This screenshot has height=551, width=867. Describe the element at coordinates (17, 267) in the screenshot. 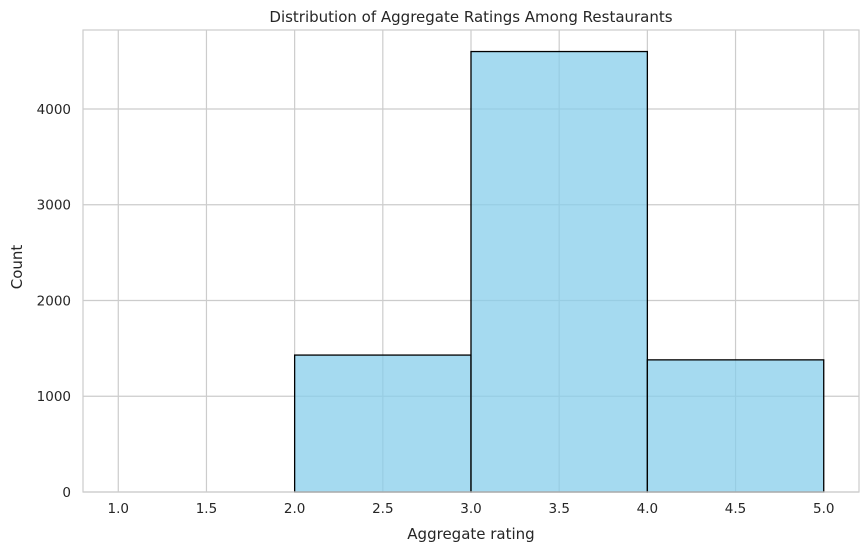

I see `y-axis-label: Count` at that location.